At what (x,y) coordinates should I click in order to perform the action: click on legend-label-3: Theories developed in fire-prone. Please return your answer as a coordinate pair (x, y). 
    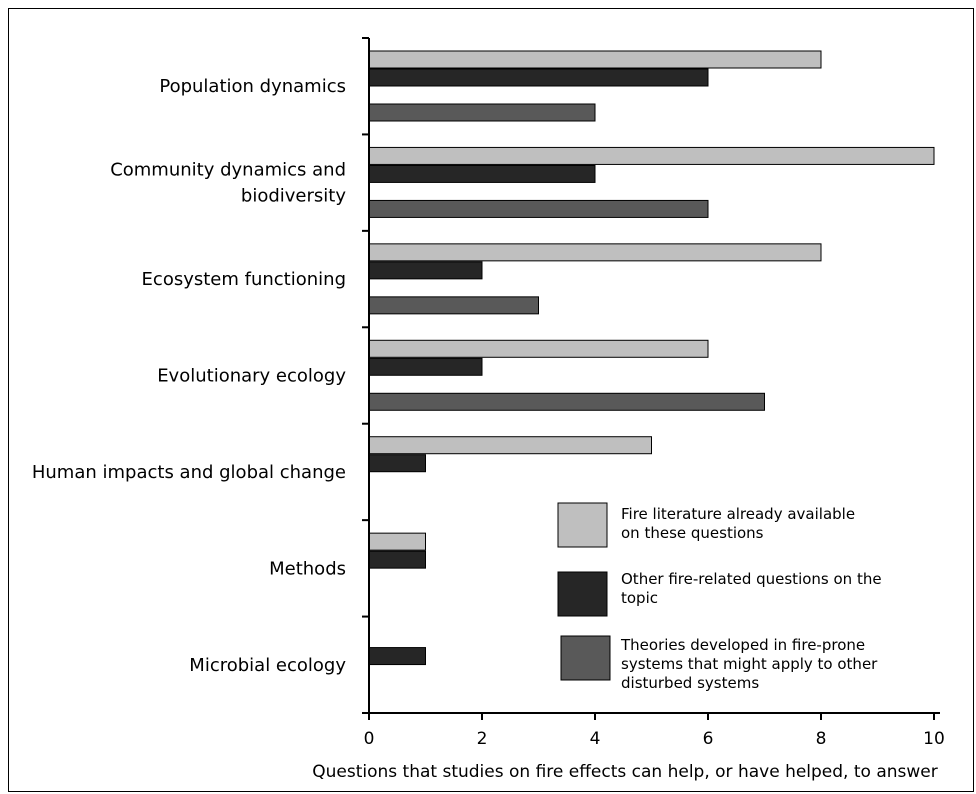
    Looking at the image, I should click on (742, 645).